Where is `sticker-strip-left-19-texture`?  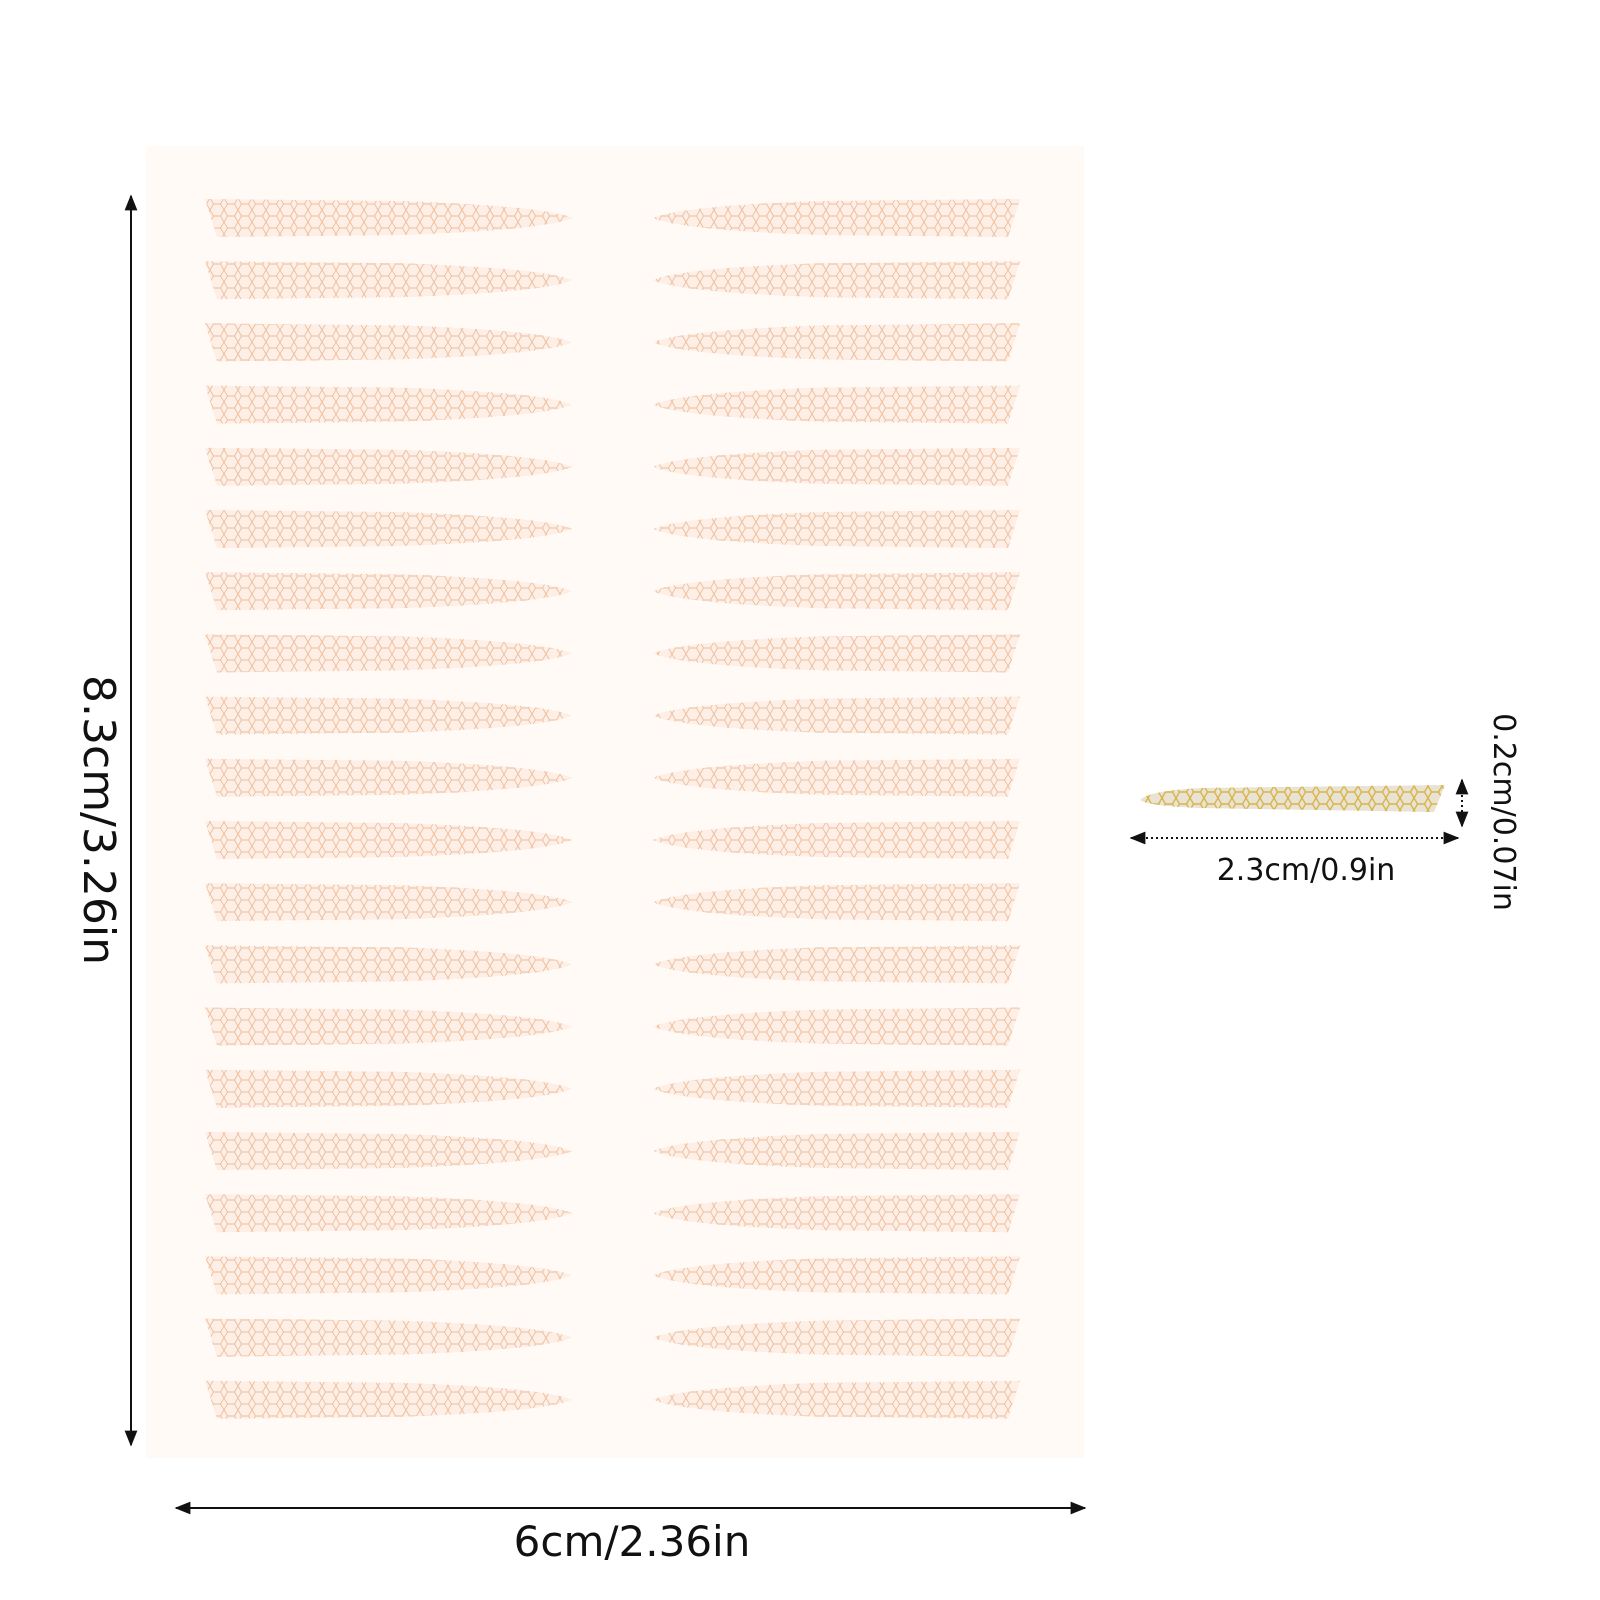 sticker-strip-left-19-texture is located at coordinates (388, 1337).